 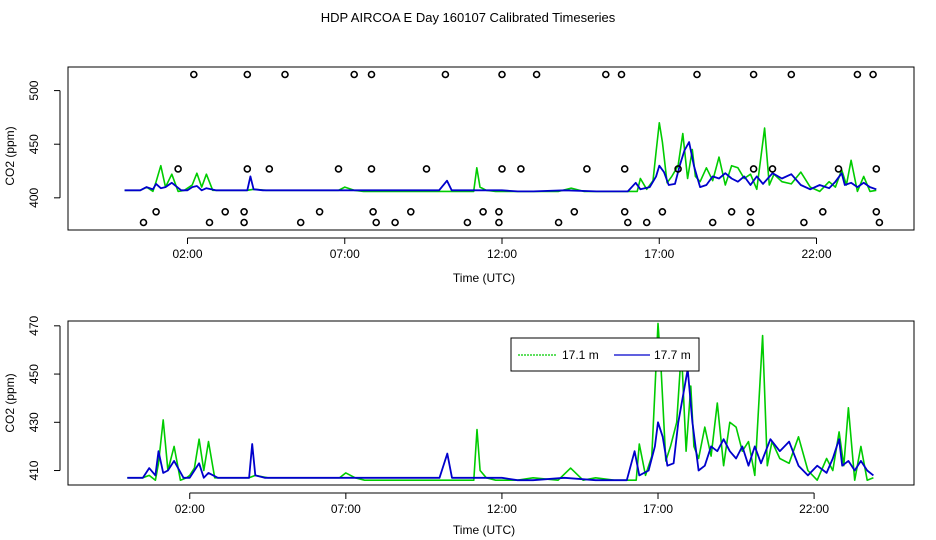 What do you see at coordinates (187, 254) in the screenshot?
I see `top-x-tick-label: 02:00` at bounding box center [187, 254].